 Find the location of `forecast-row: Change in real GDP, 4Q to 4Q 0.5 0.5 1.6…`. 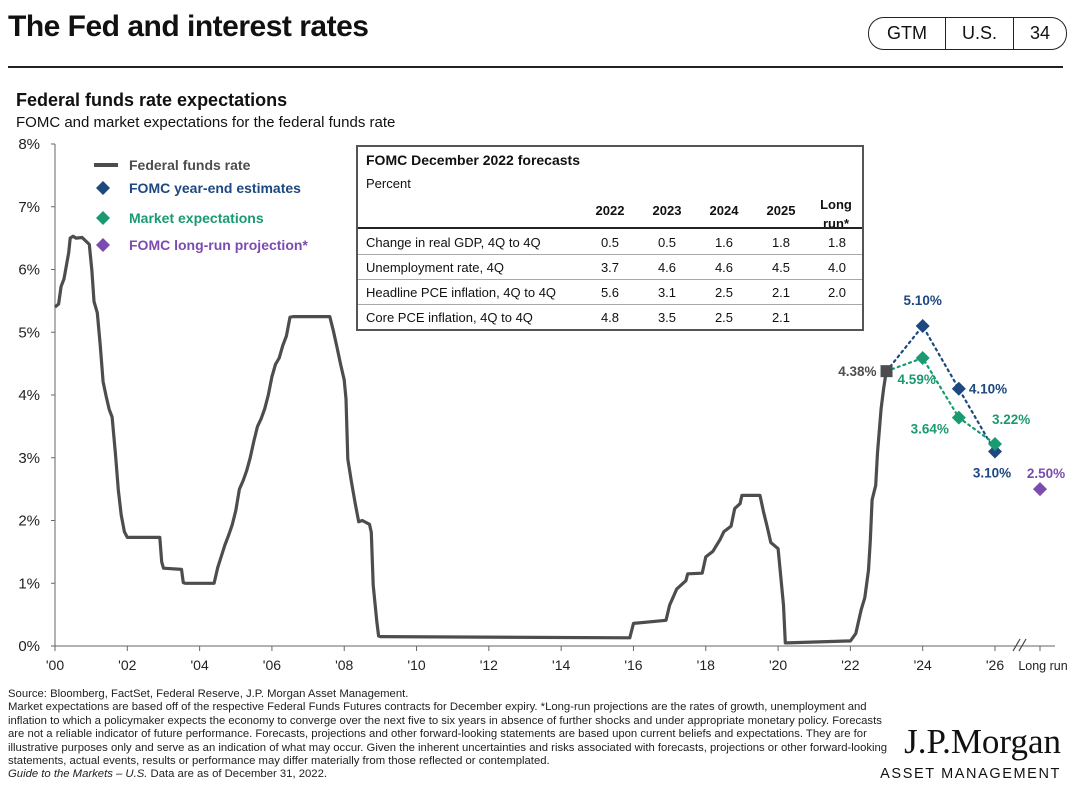

forecast-row: Change in real GDP, 4Q to 4Q 0.5 0.5 1.6… is located at coordinates (610, 242).